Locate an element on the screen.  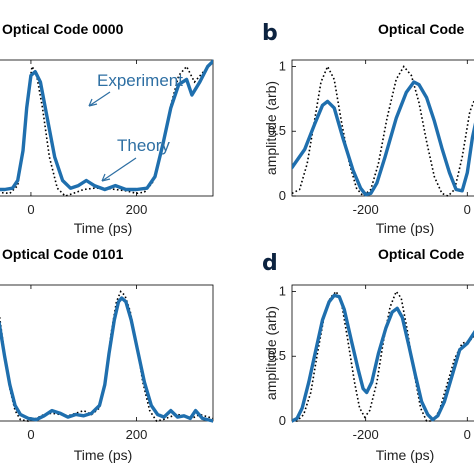
panel-letter: b is located at coordinates (270, 33).